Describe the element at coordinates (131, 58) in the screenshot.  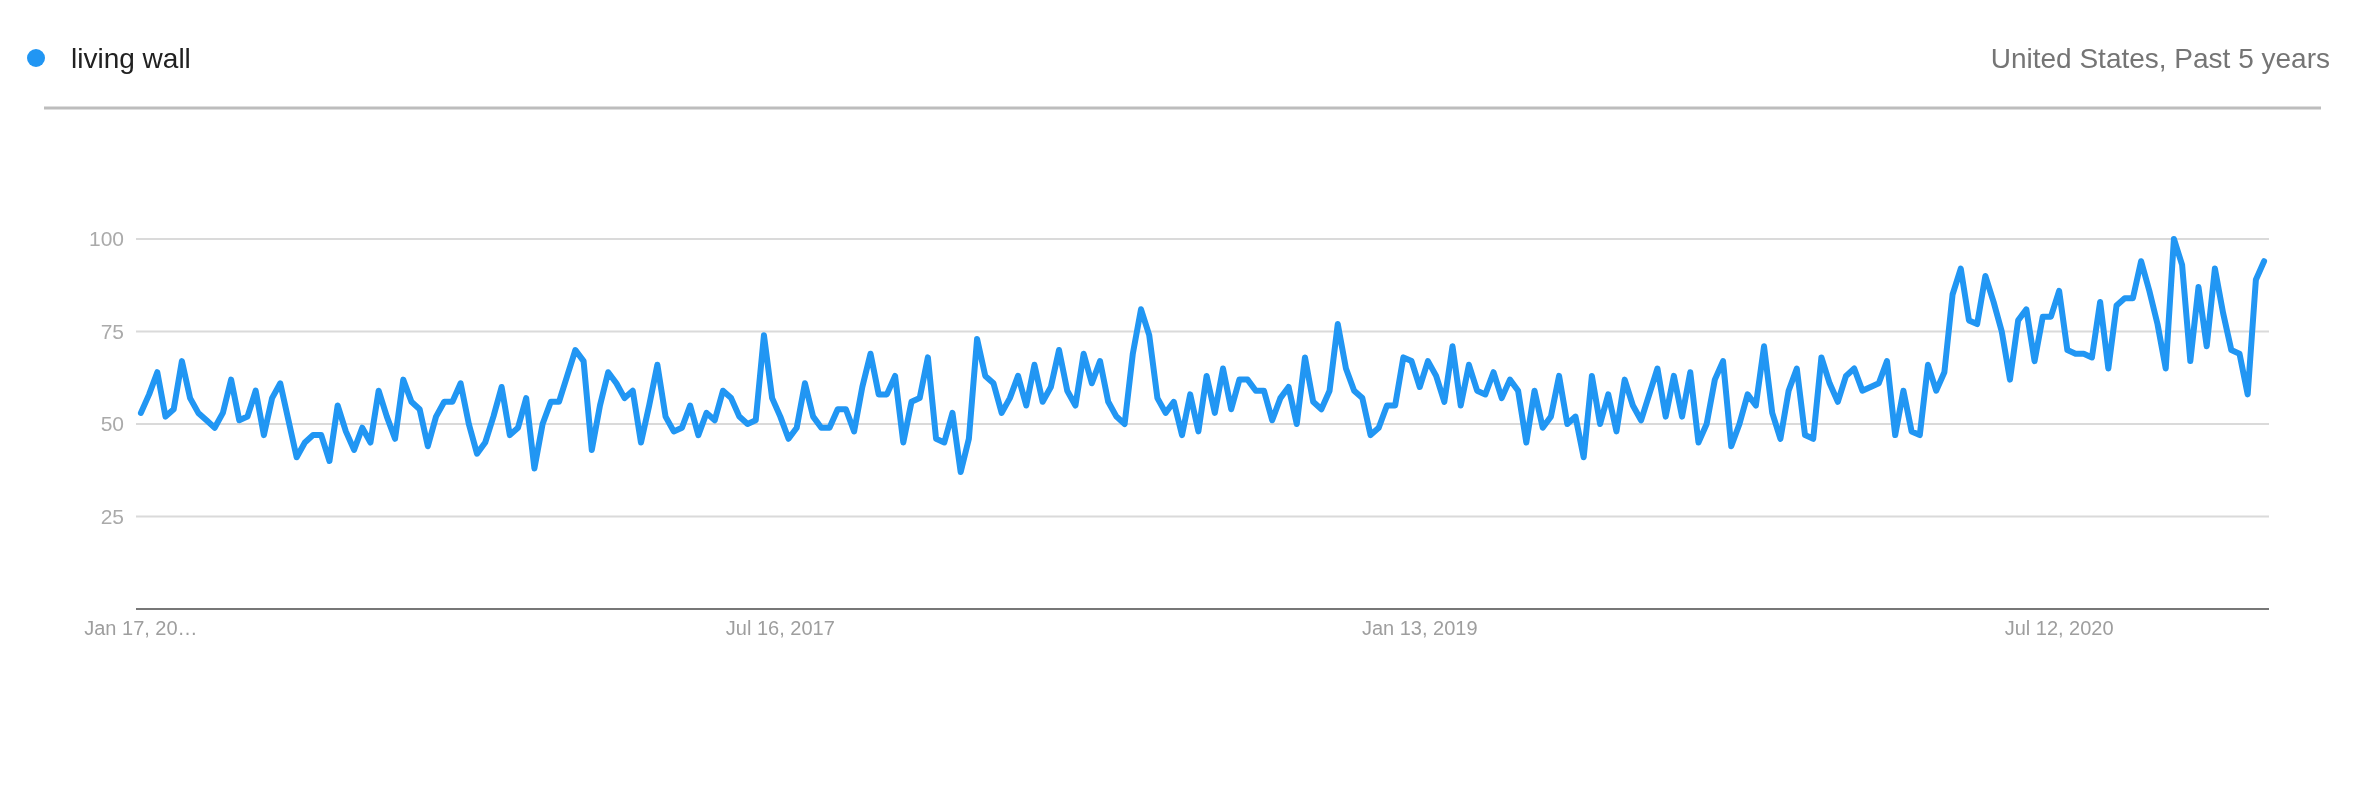
I see `legend-label: living wall` at that location.